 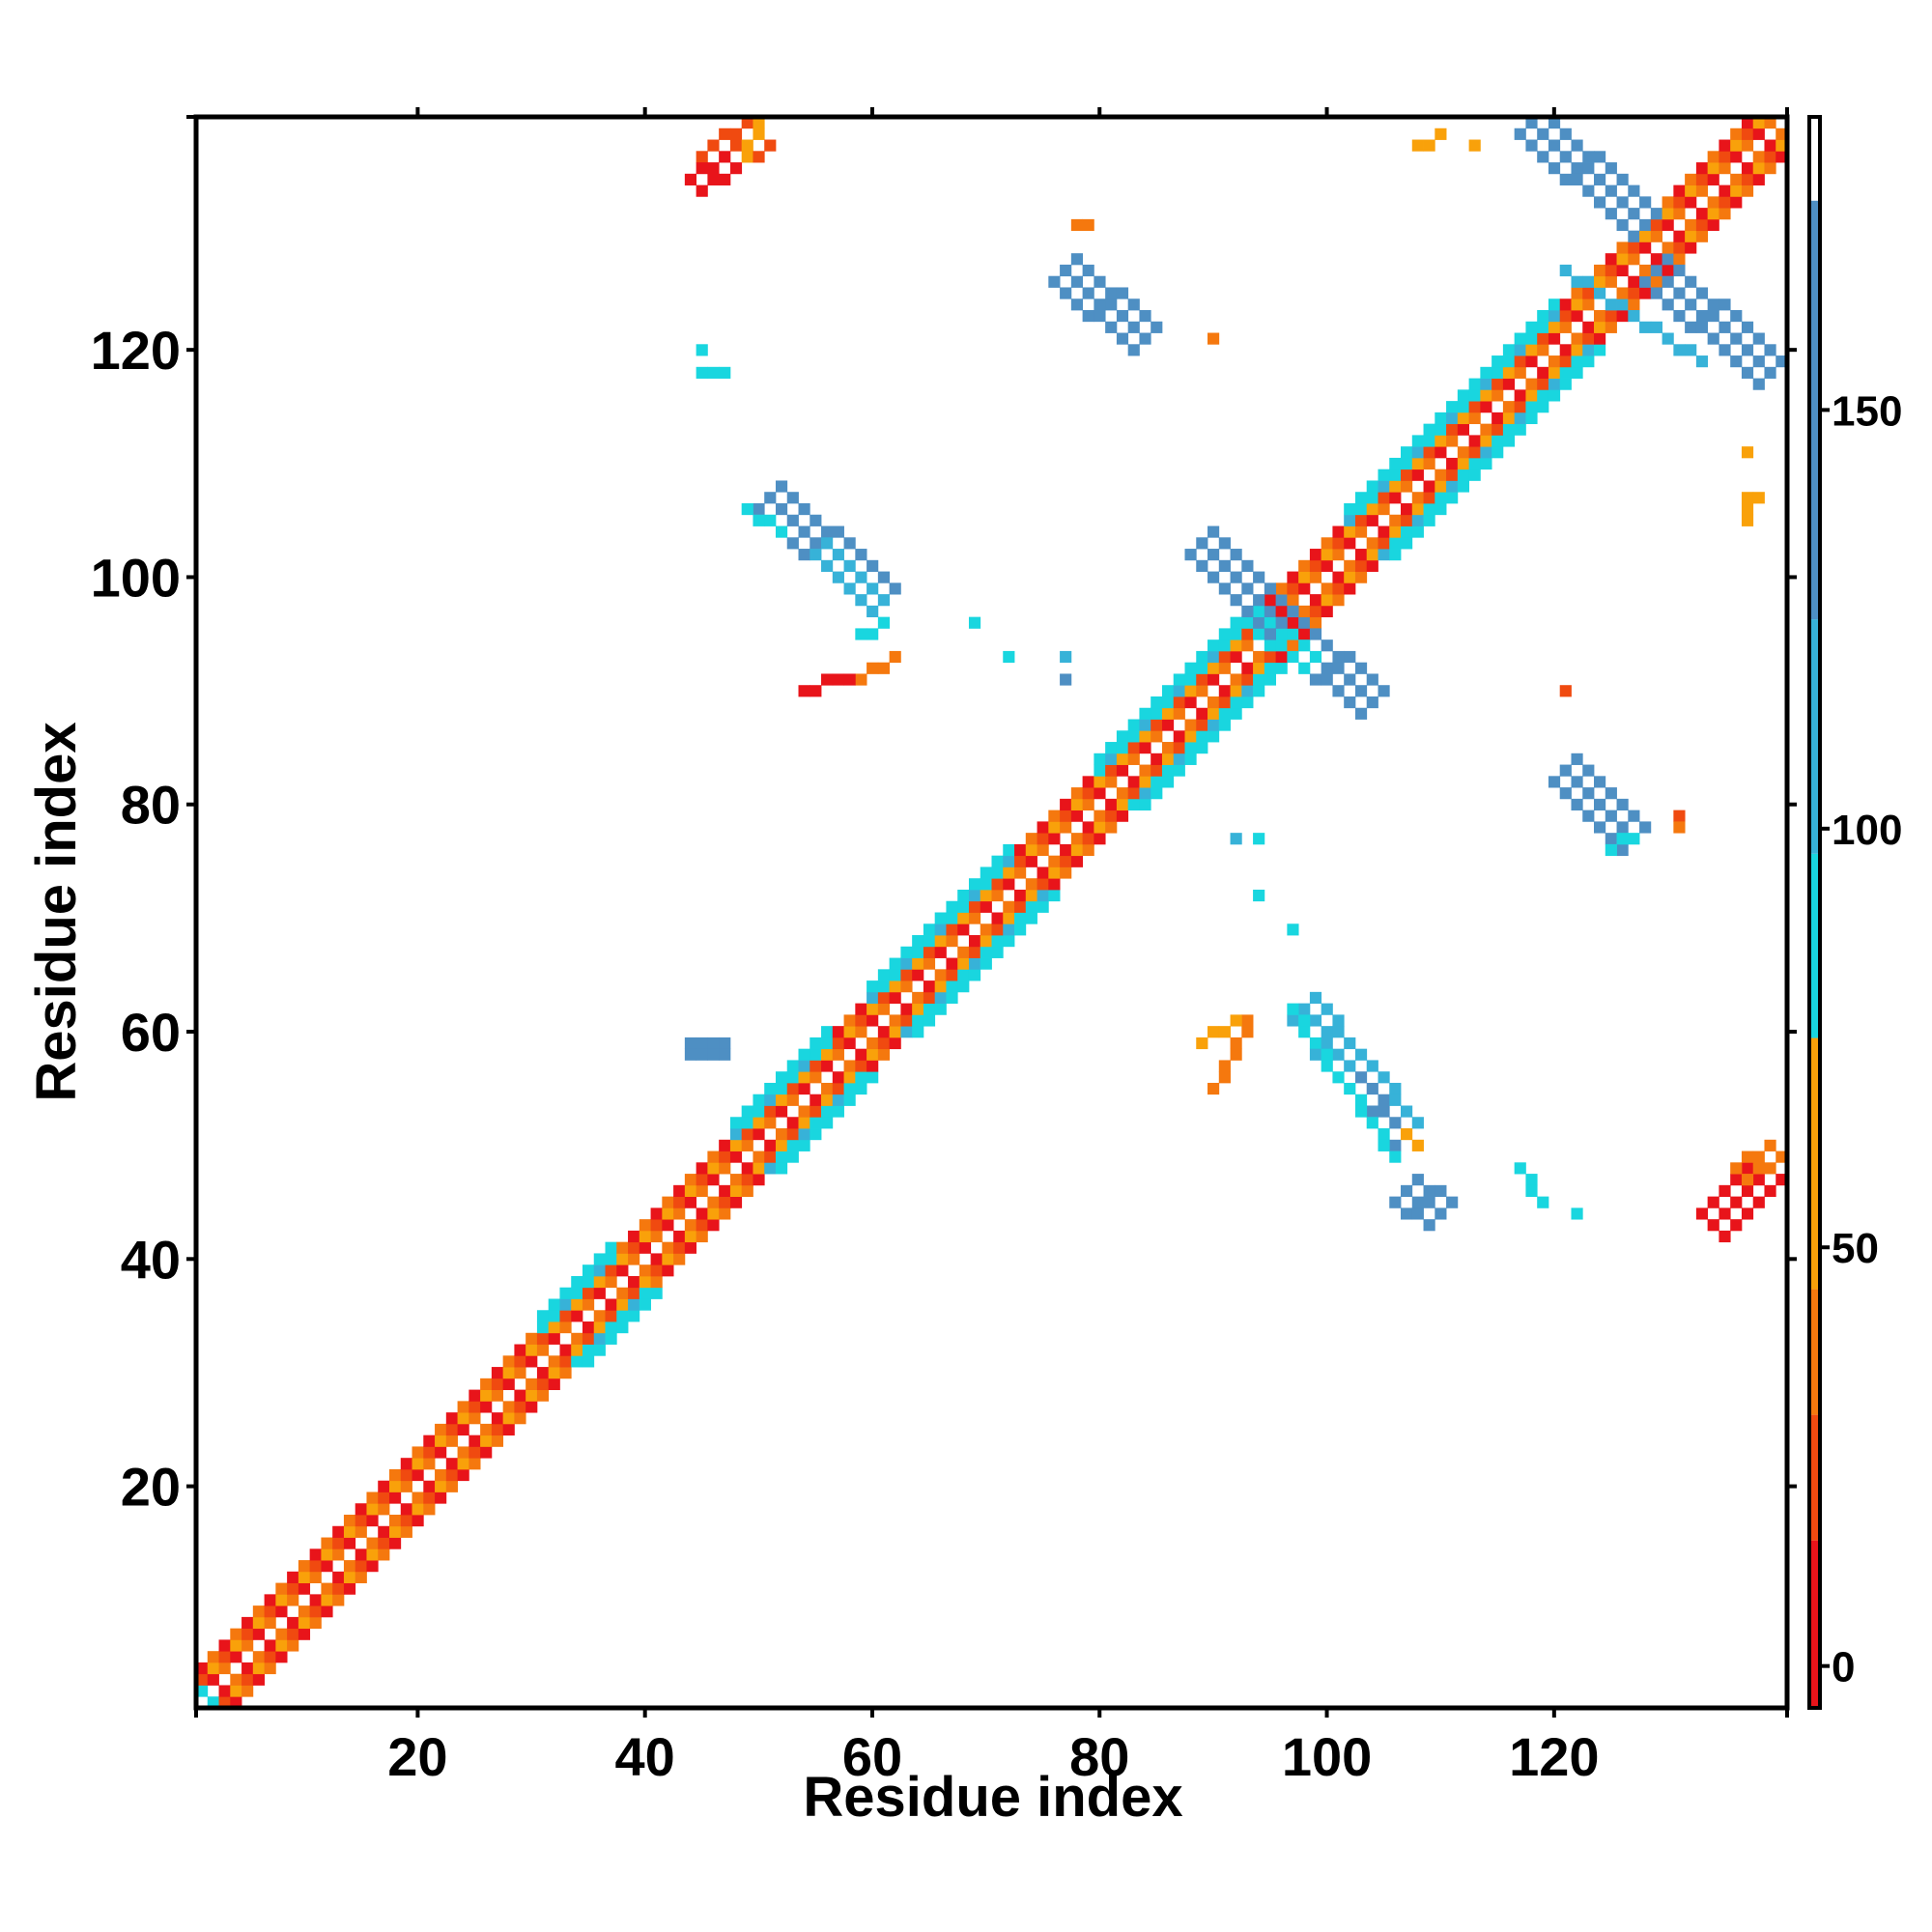 I want to click on colorbar-tick-label: 150, so click(x=1867, y=411).